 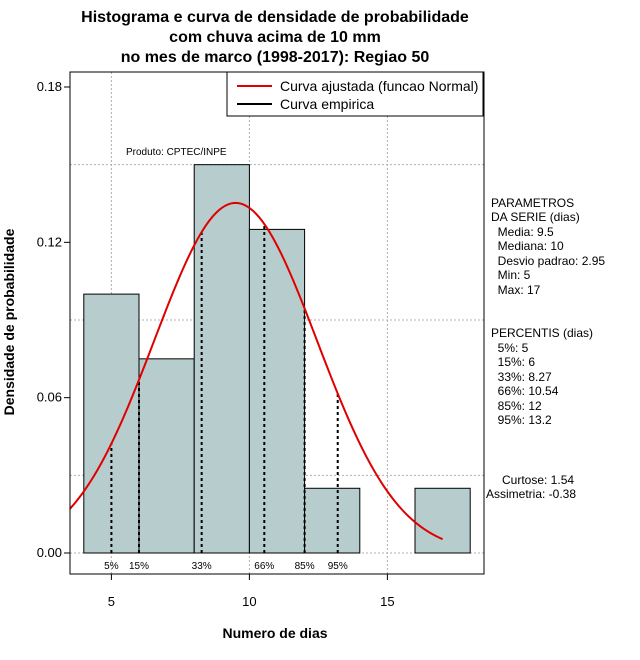 What do you see at coordinates (176, 152) in the screenshot?
I see `produto-label: Produto: CPTEC/INPE` at bounding box center [176, 152].